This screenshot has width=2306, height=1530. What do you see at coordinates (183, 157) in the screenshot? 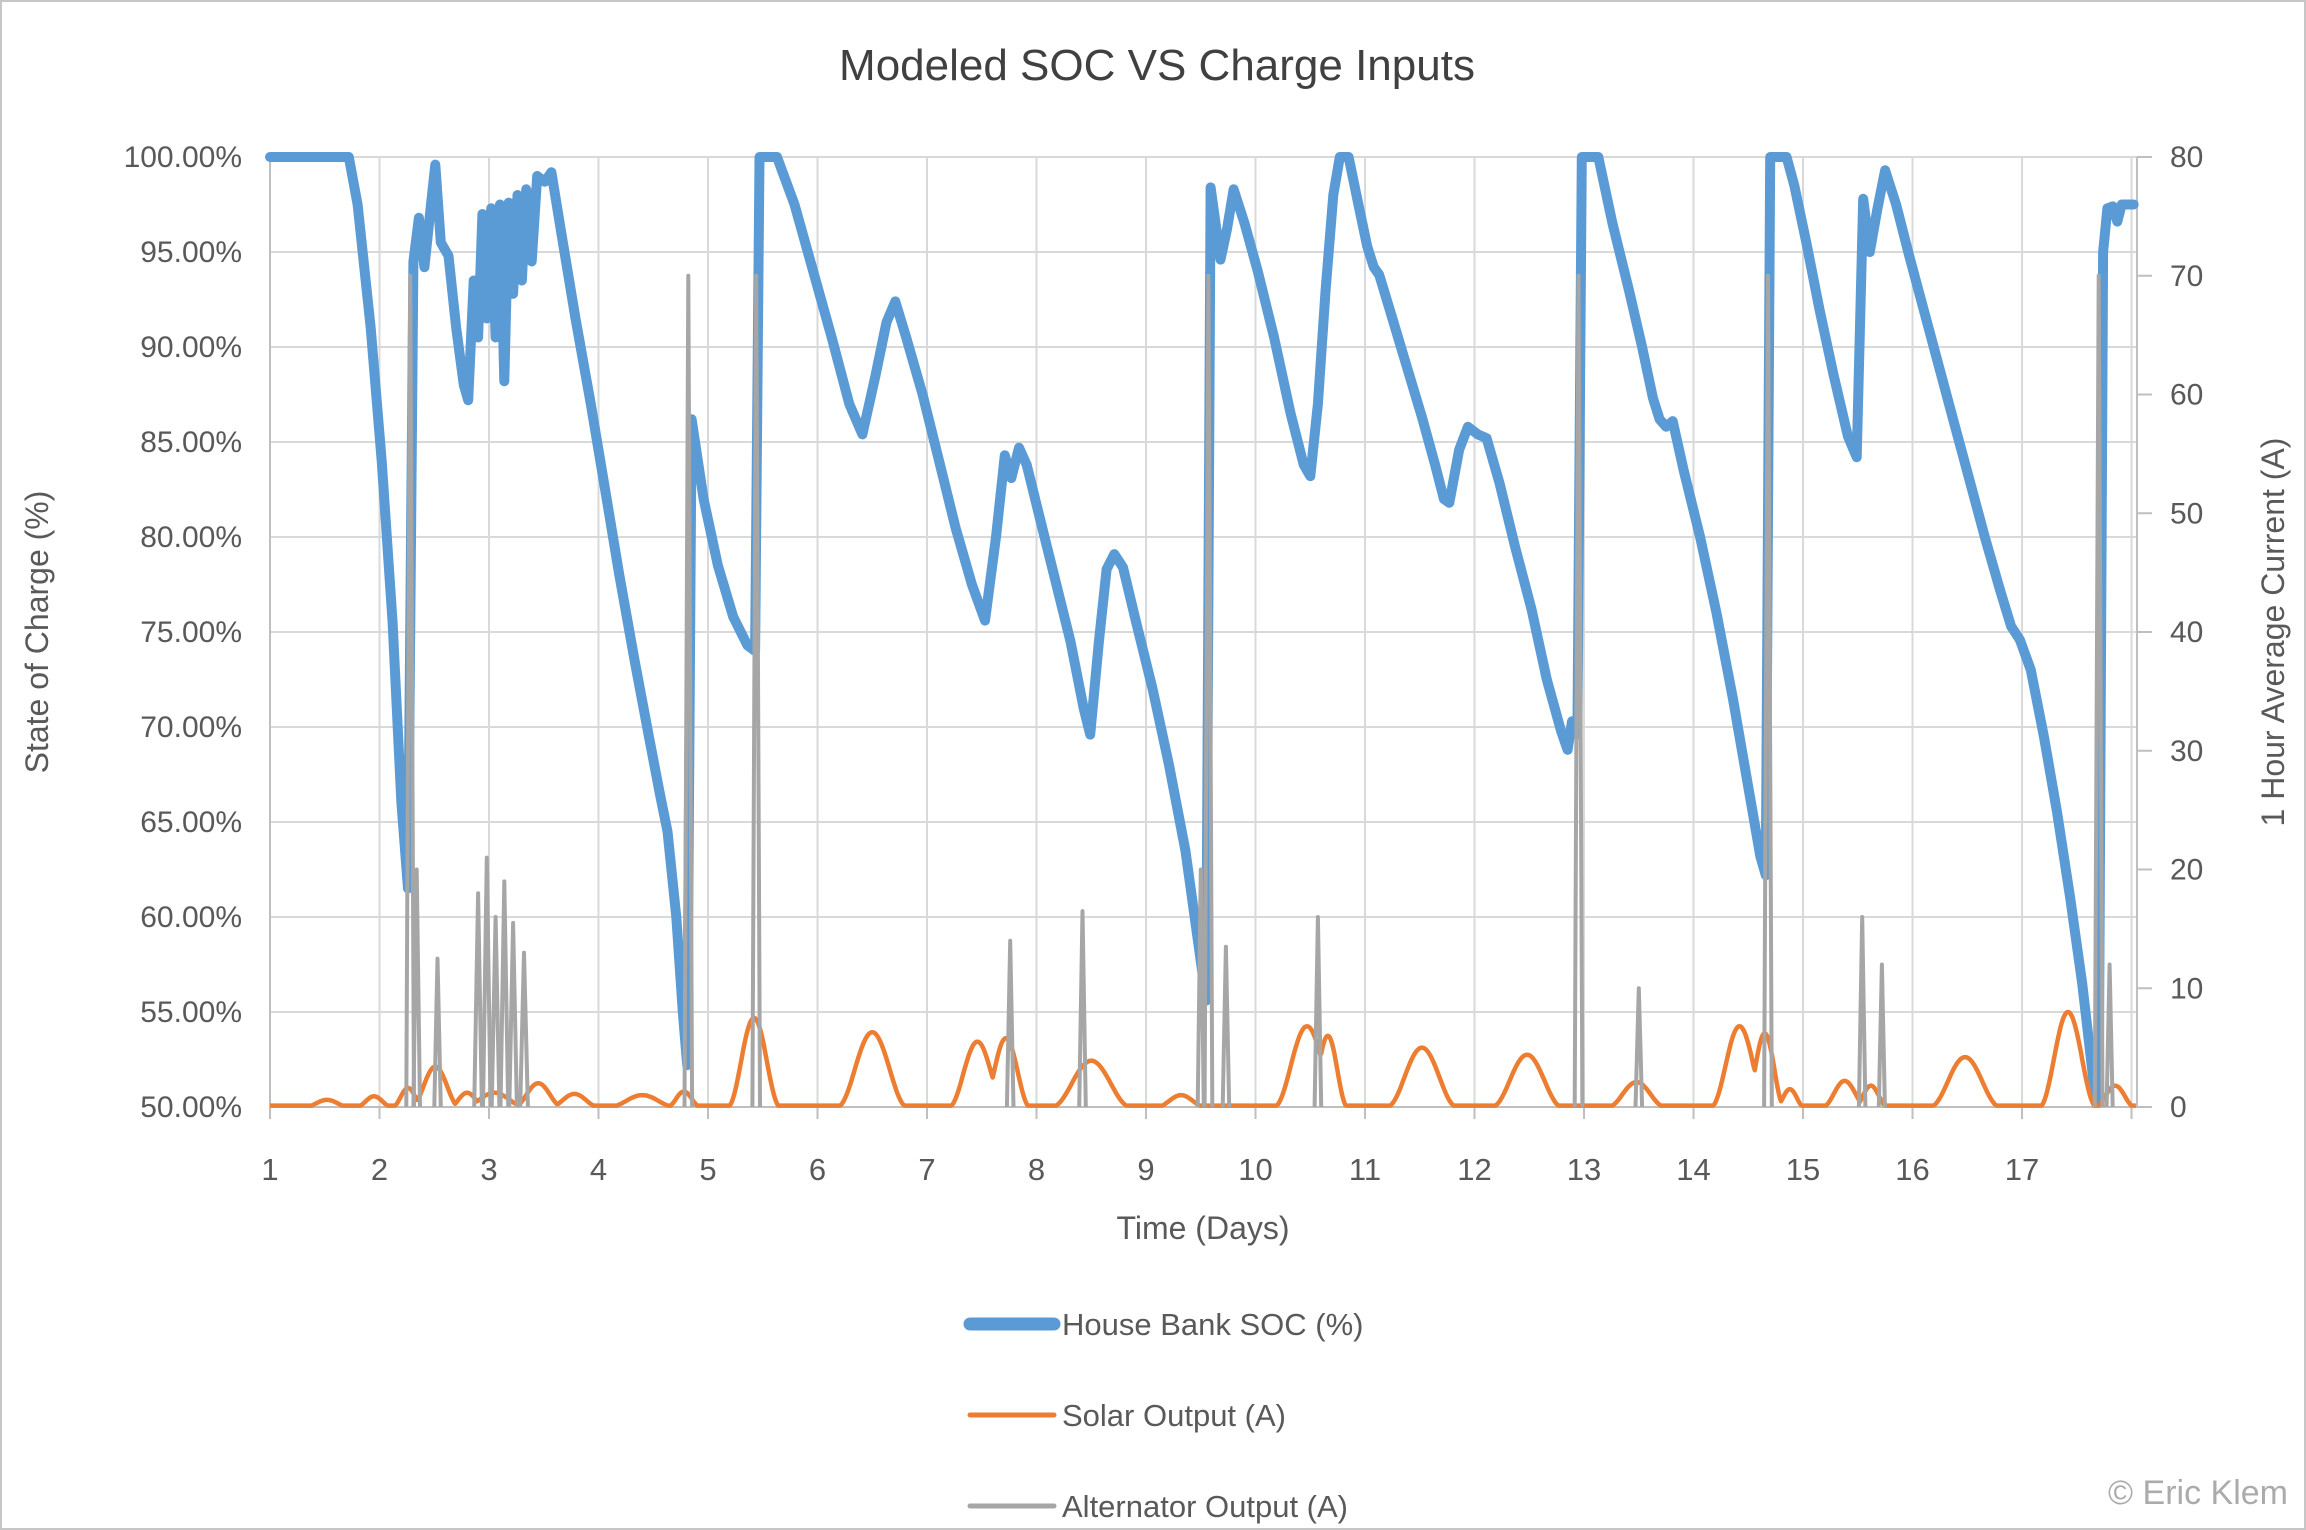
I see `left-axis-tick-label: 100.00%` at bounding box center [183, 157].